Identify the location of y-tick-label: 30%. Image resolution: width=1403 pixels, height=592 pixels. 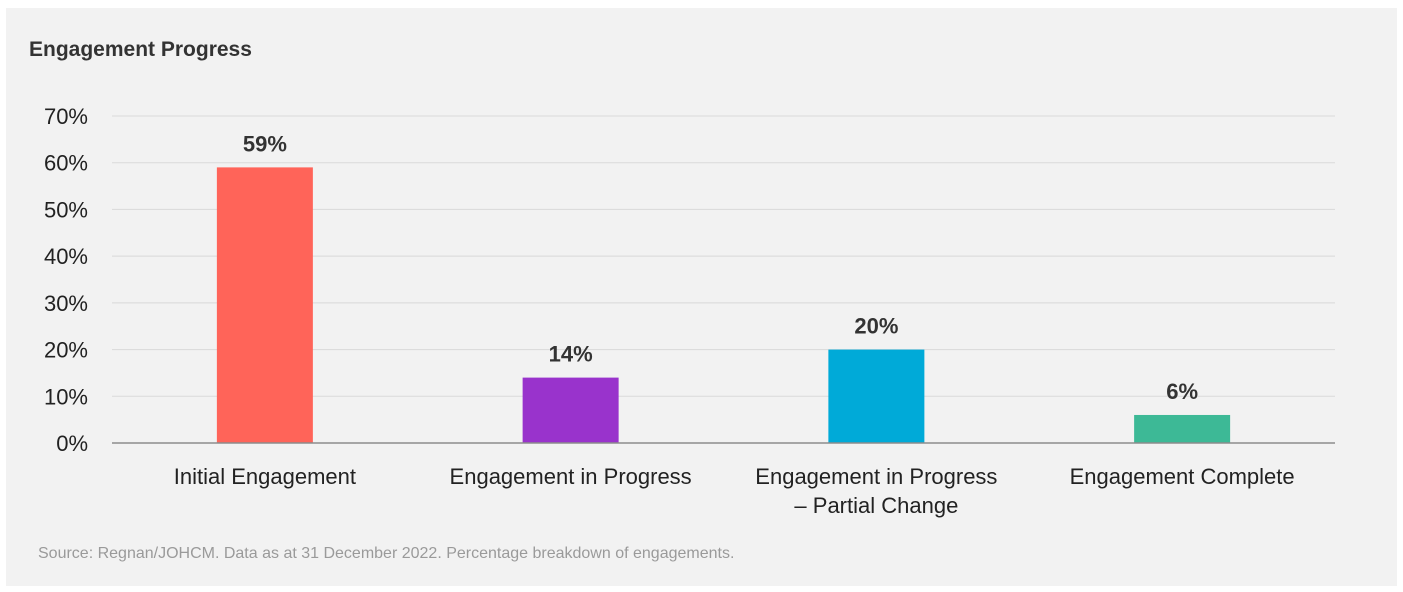
(66, 303).